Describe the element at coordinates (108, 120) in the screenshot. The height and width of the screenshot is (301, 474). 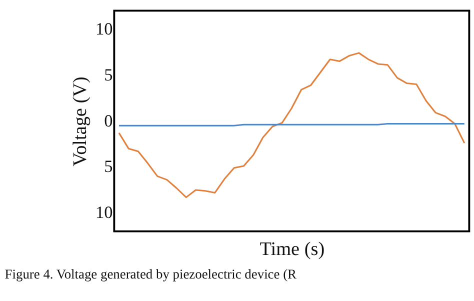
I see `y-tick-label: 0` at that location.